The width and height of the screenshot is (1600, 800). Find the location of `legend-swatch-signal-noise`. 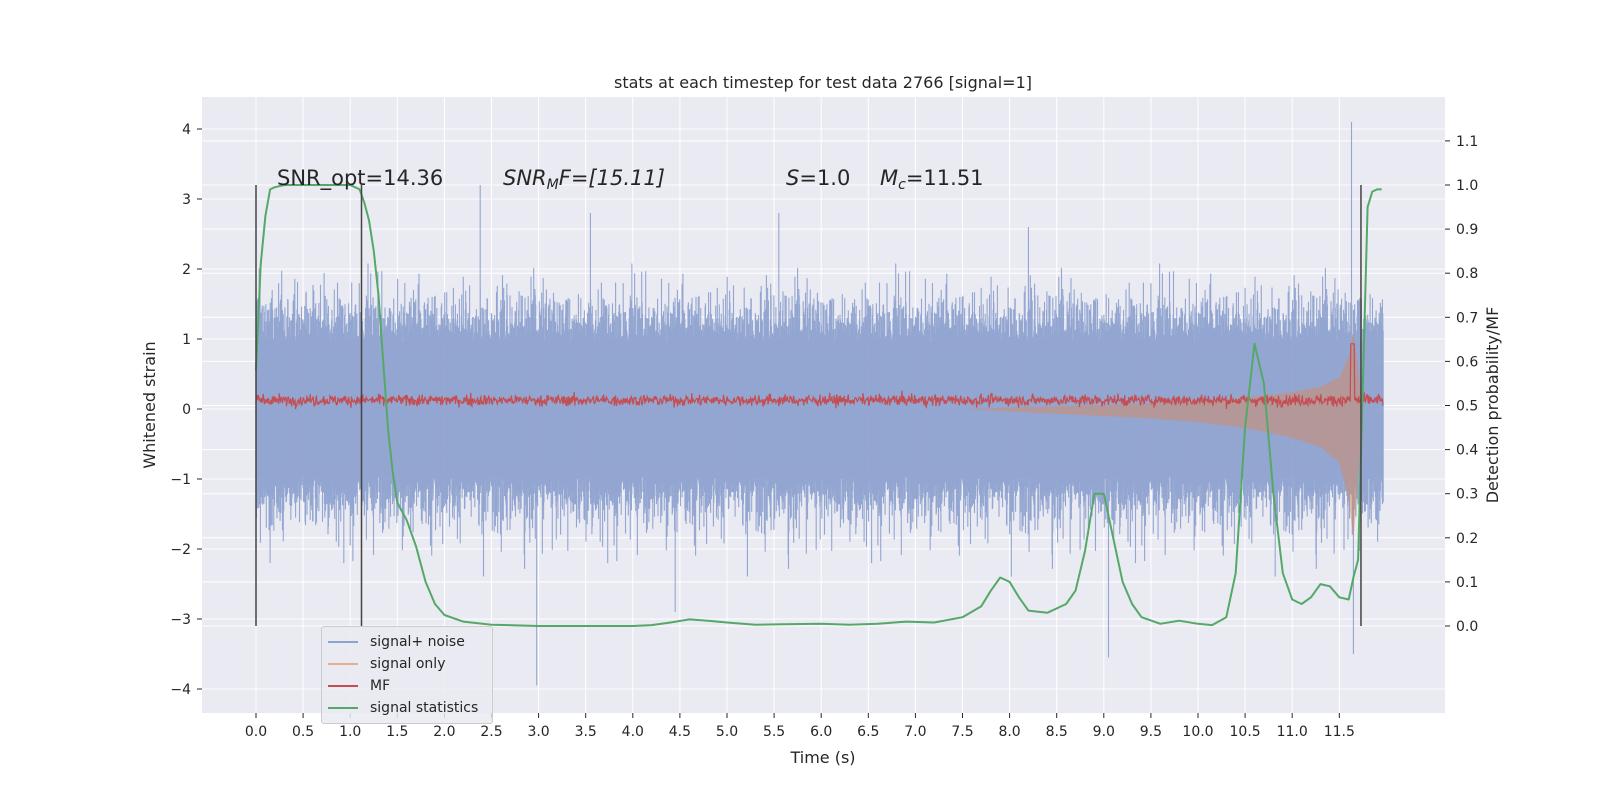

legend-swatch-signal-noise is located at coordinates (343, 642).